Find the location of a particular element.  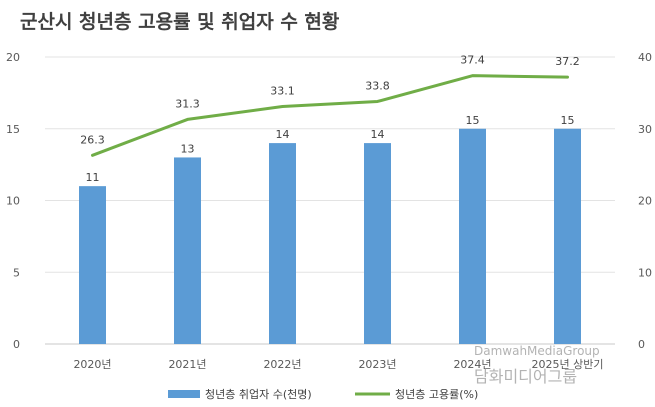

y-left-tick-label: 5 is located at coordinates (16, 272).